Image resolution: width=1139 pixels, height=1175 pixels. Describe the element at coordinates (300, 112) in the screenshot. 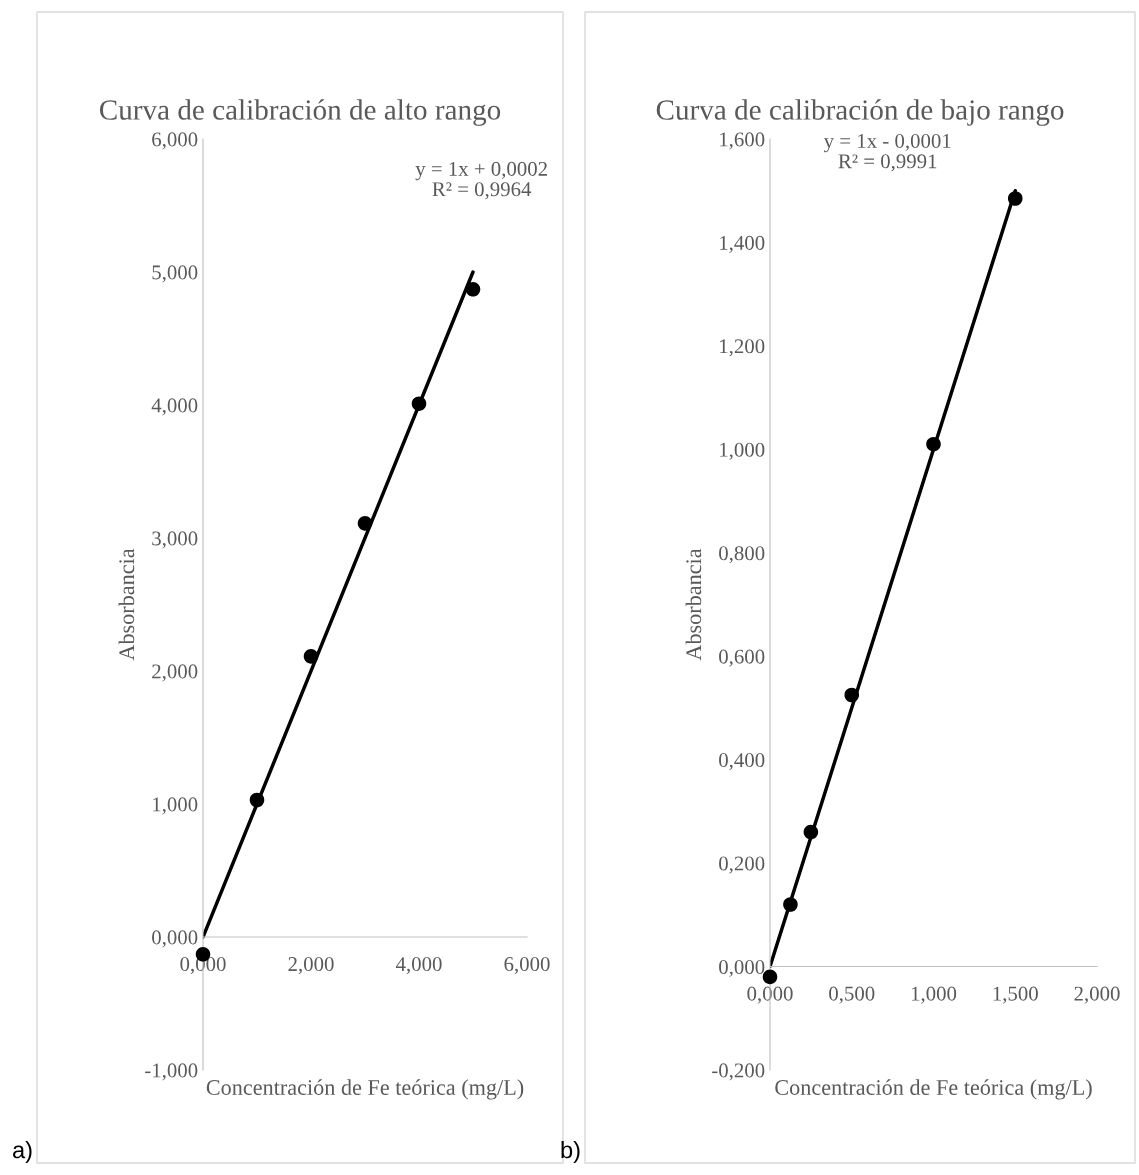

I see `chart-title: Curva de calibración de alto rango` at that location.